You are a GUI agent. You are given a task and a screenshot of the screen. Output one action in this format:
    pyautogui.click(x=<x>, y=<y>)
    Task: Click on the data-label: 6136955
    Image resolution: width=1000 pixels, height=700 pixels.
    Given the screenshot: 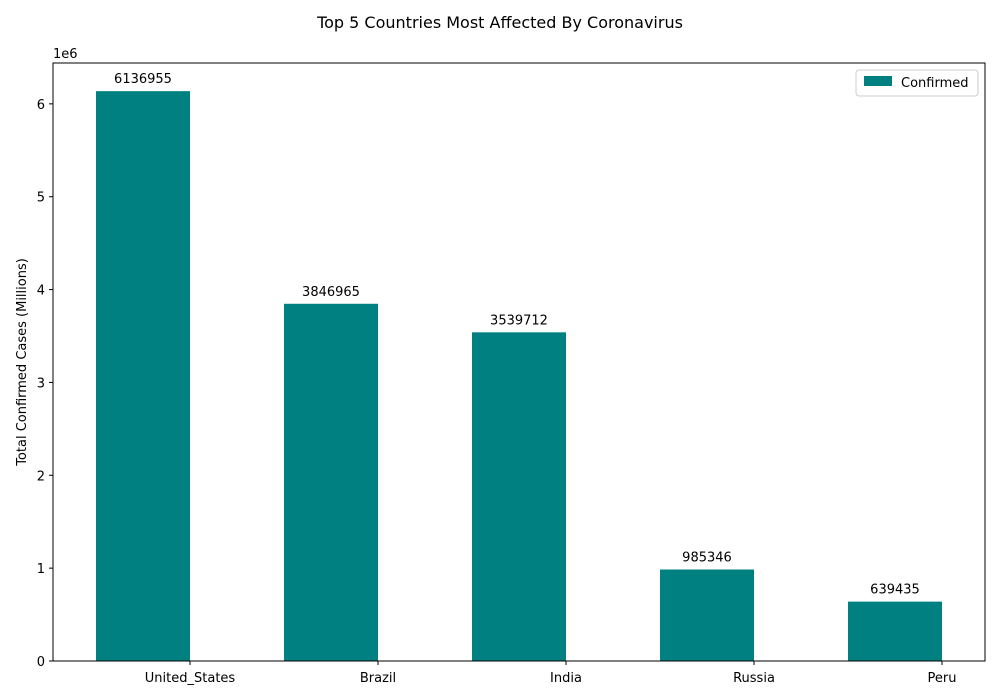 What is the action you would take?
    pyautogui.click(x=143, y=79)
    